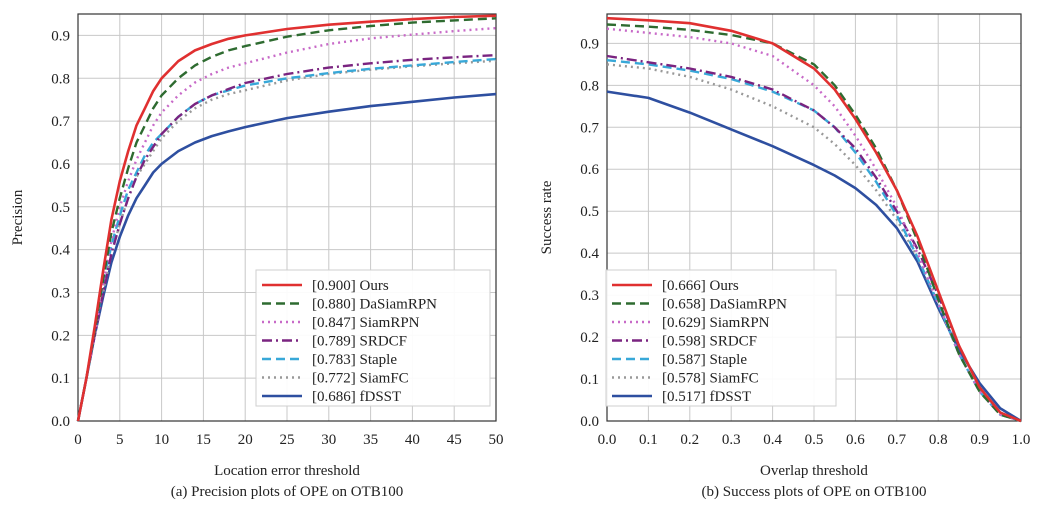 The image size is (1041, 506). I want to click on legend-entry-label: [0.880] DaSiamRPN, so click(374, 305).